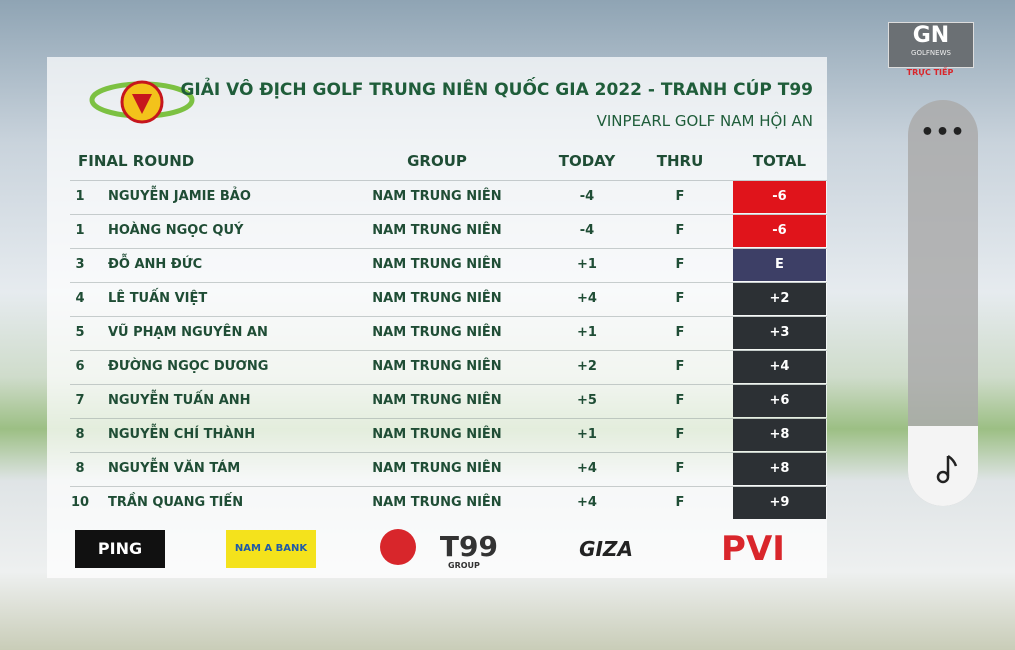 Image resolution: width=1015 pixels, height=650 pixels. I want to click on more-button: •••, so click(943, 132).